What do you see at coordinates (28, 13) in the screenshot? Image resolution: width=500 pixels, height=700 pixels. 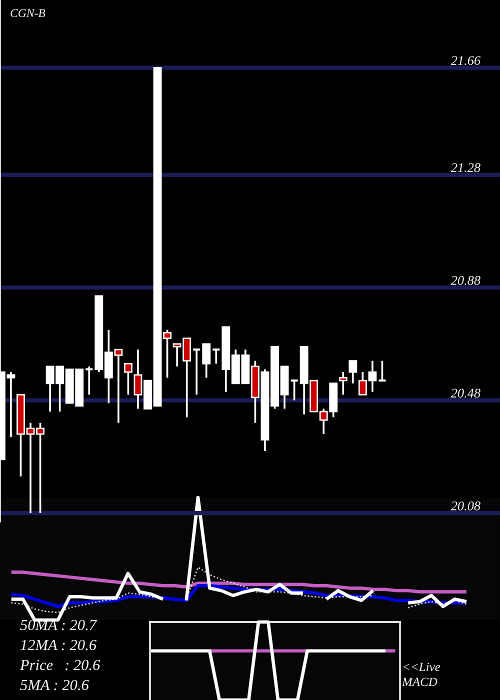 I see `text: CGN-B` at bounding box center [28, 13].